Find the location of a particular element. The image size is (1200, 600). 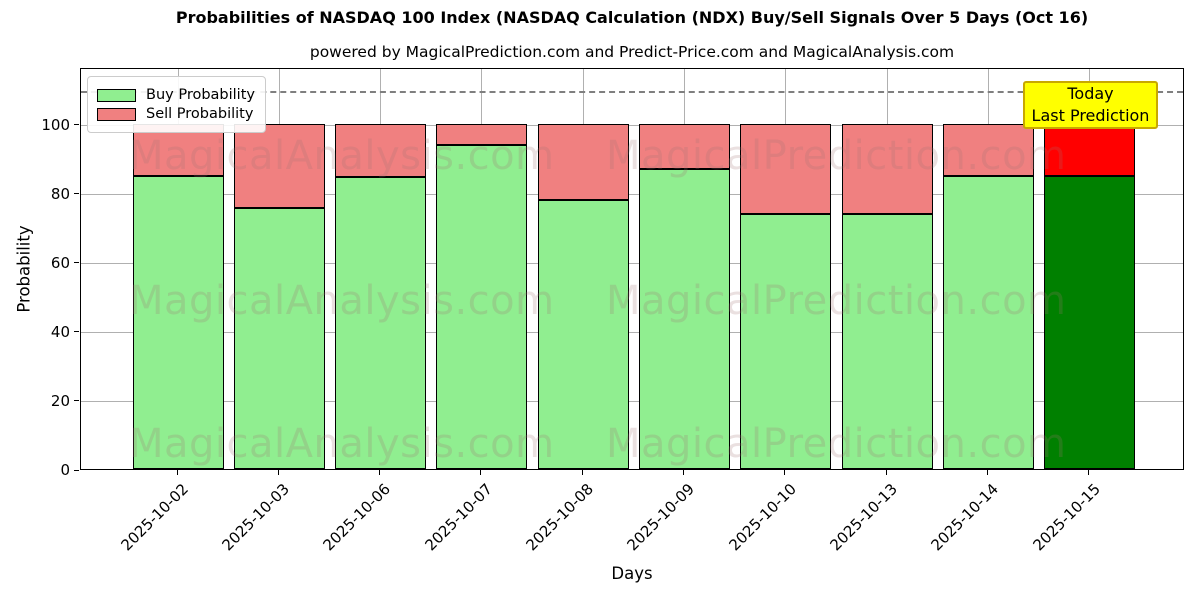

x-axis-label: Days is located at coordinates (632, 573).